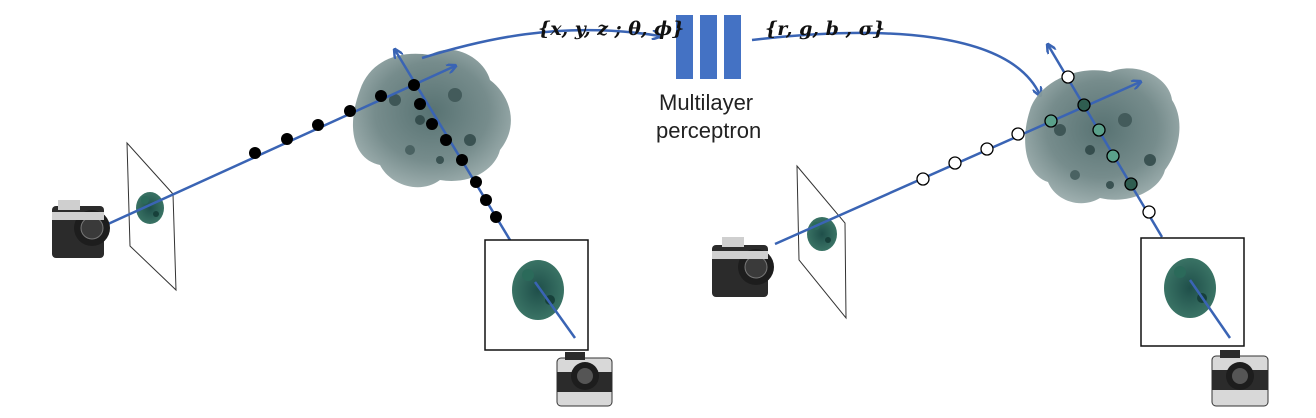 This screenshot has width=1316, height=418. Describe the element at coordinates (611, 29) in the screenshot. I see `input-label: {x, y, z ; θ, ϕ}` at that location.